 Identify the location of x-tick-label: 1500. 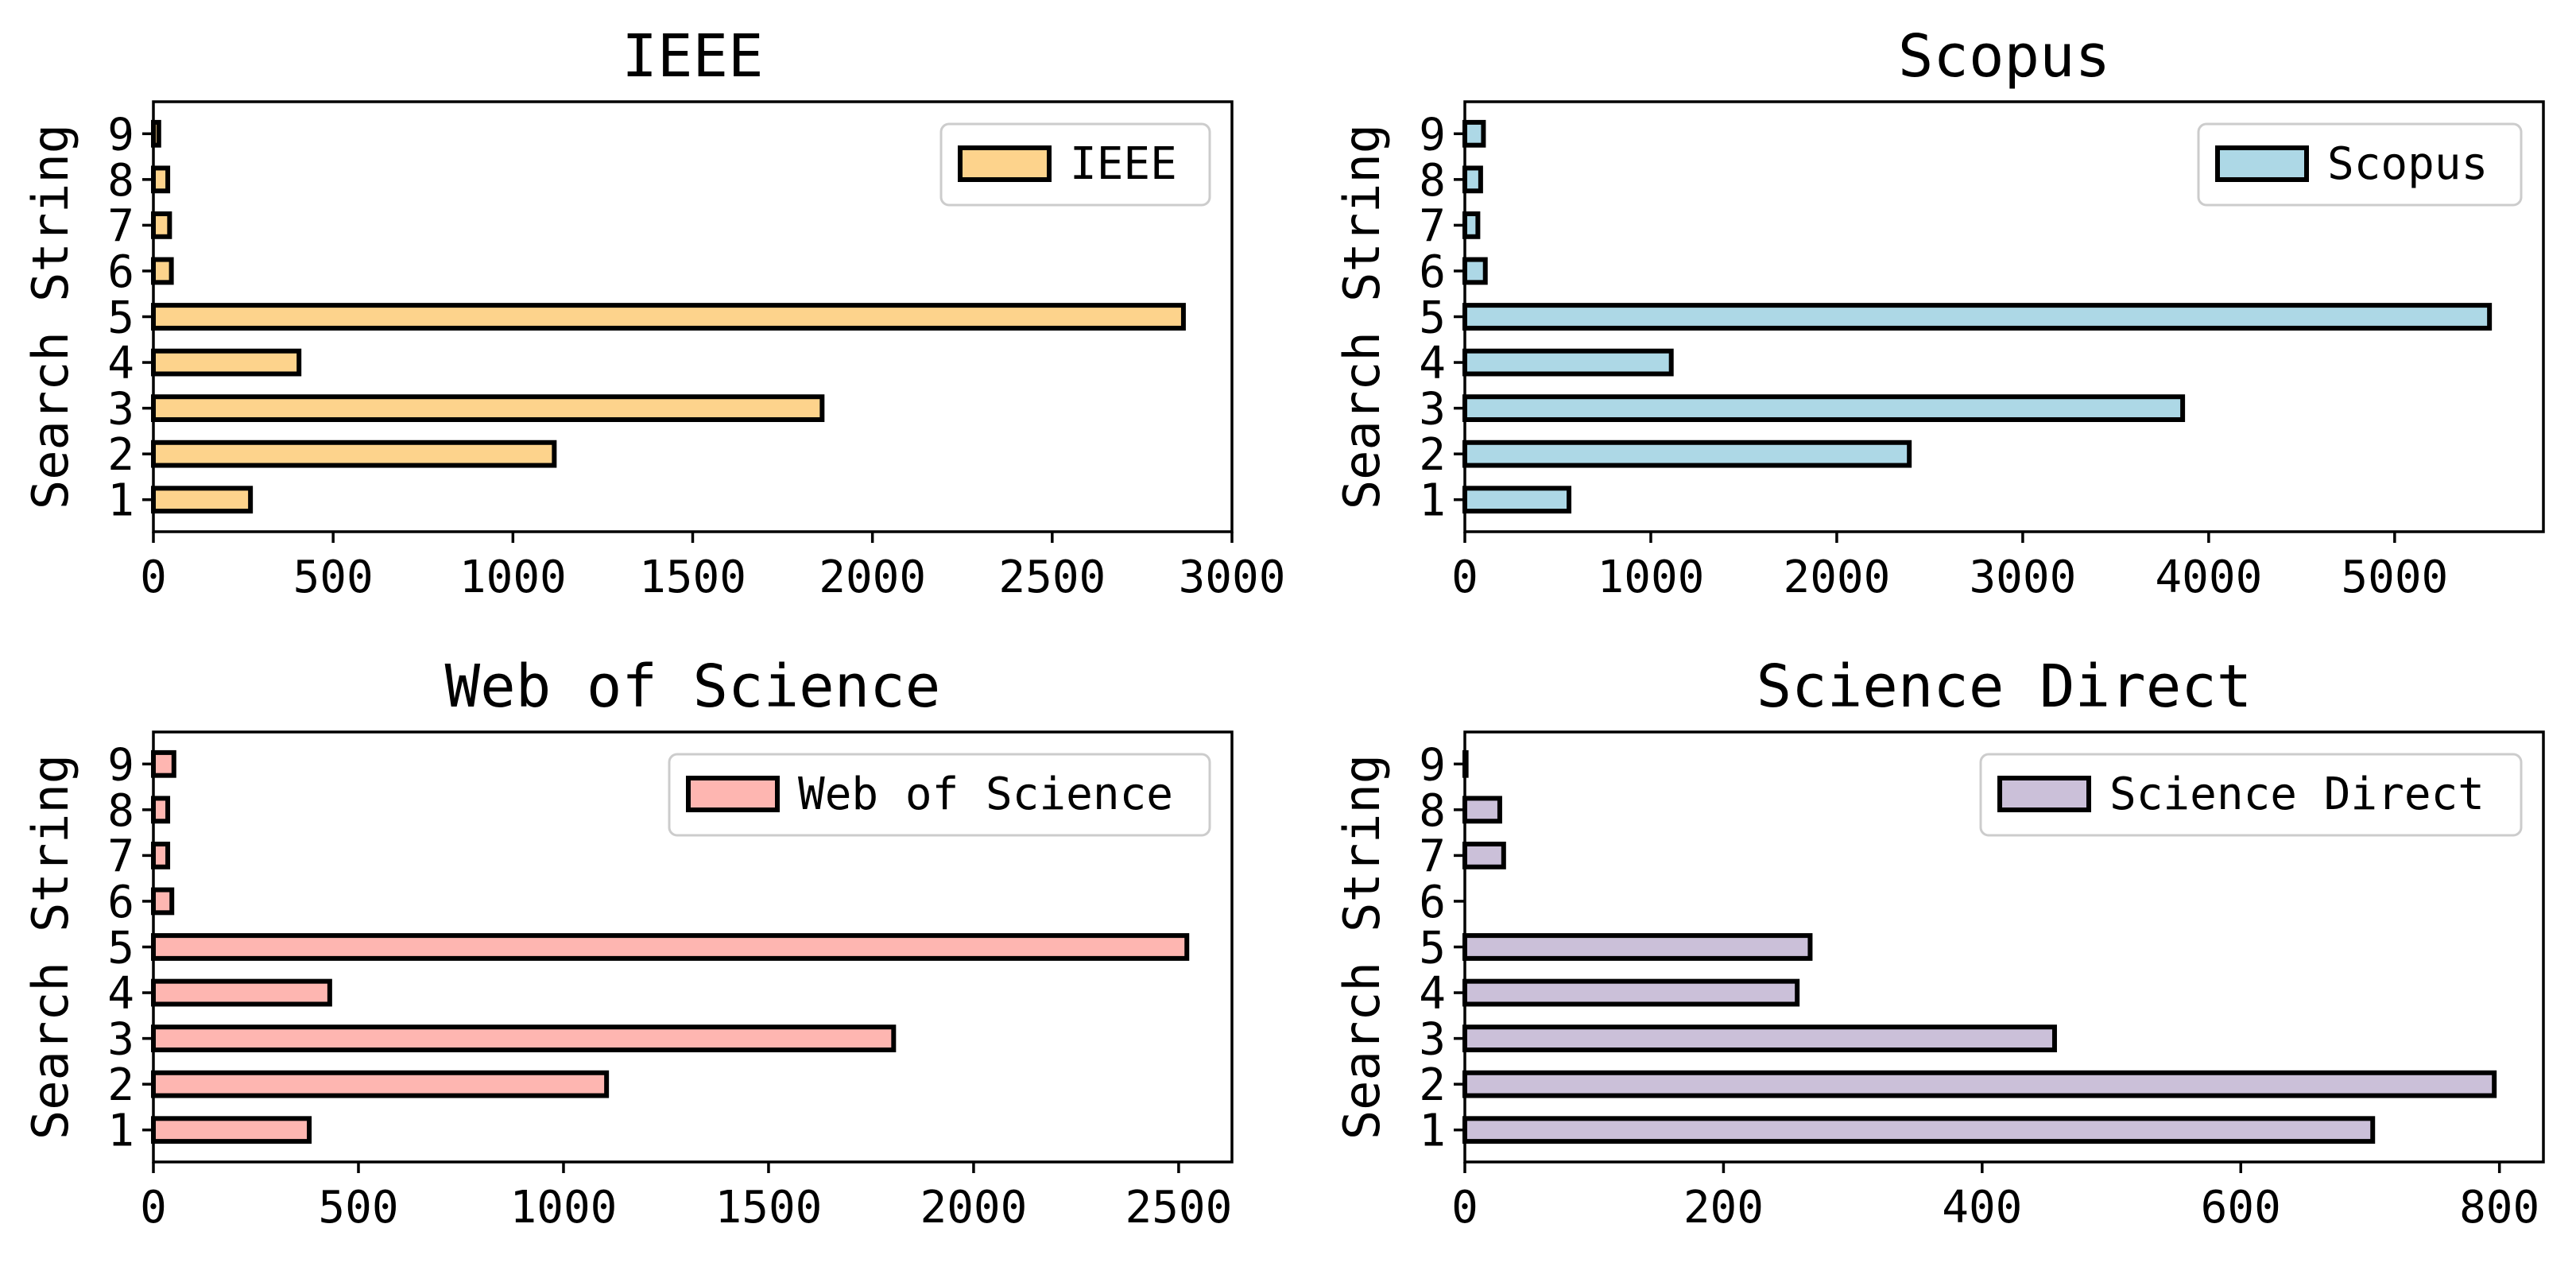
(692, 577).